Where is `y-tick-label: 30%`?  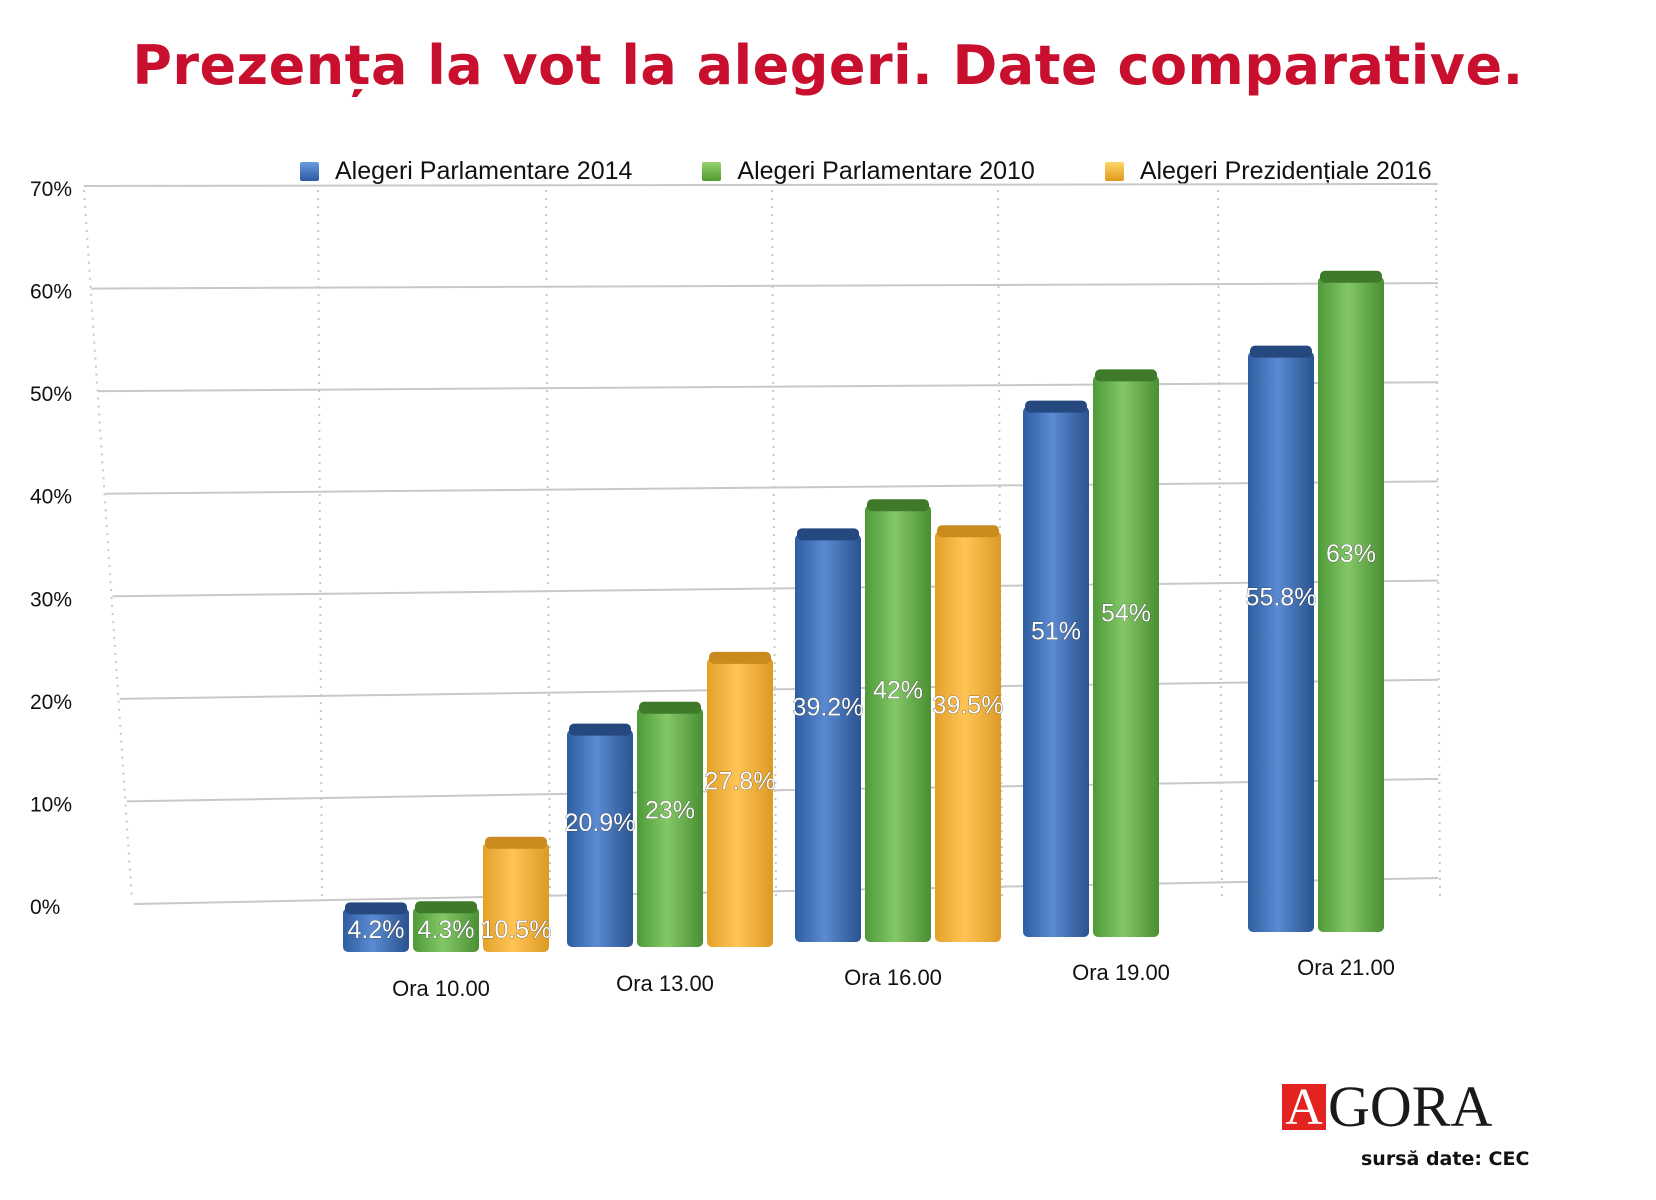
y-tick-label: 30% is located at coordinates (51, 599).